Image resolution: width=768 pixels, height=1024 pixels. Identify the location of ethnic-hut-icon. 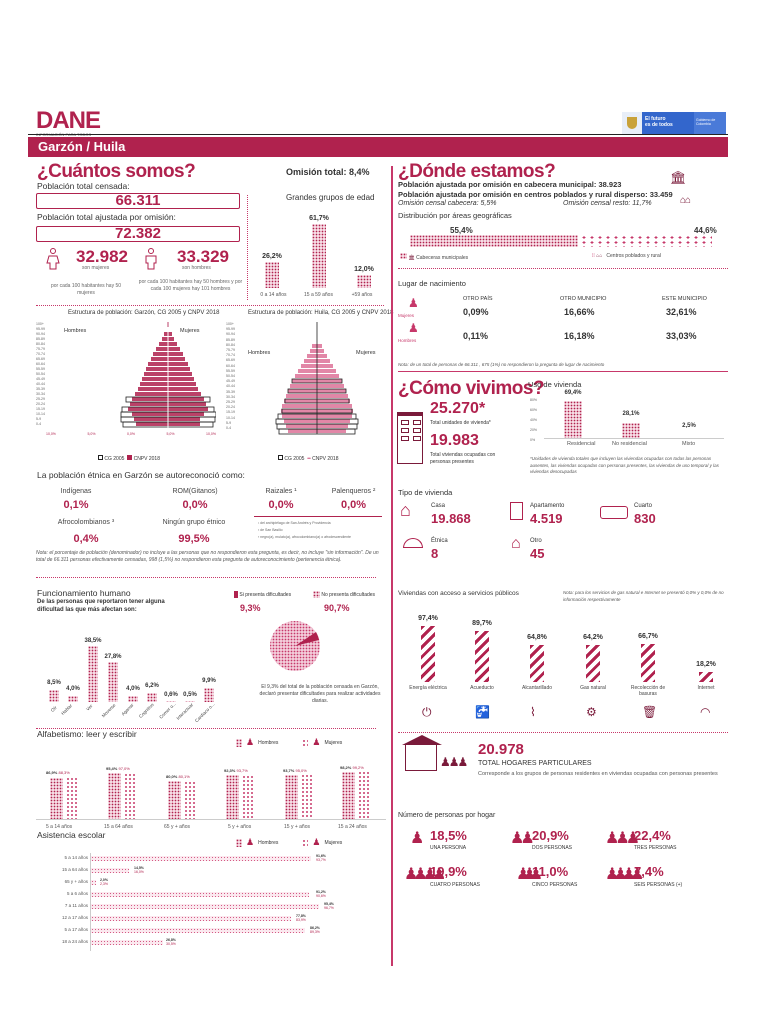
(413, 543).